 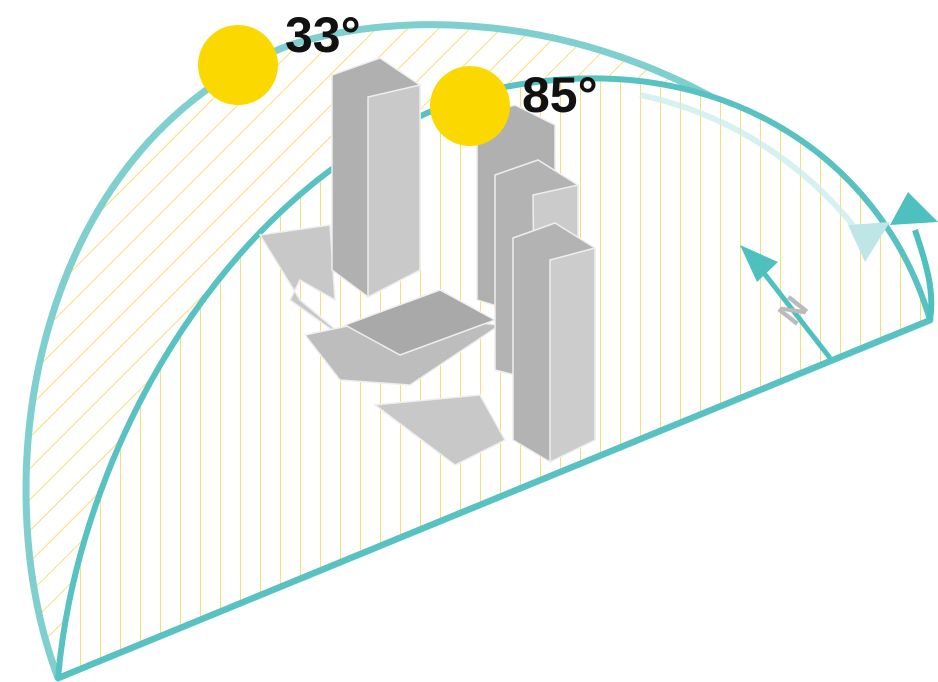 I want to click on sun-low, so click(x=238, y=65).